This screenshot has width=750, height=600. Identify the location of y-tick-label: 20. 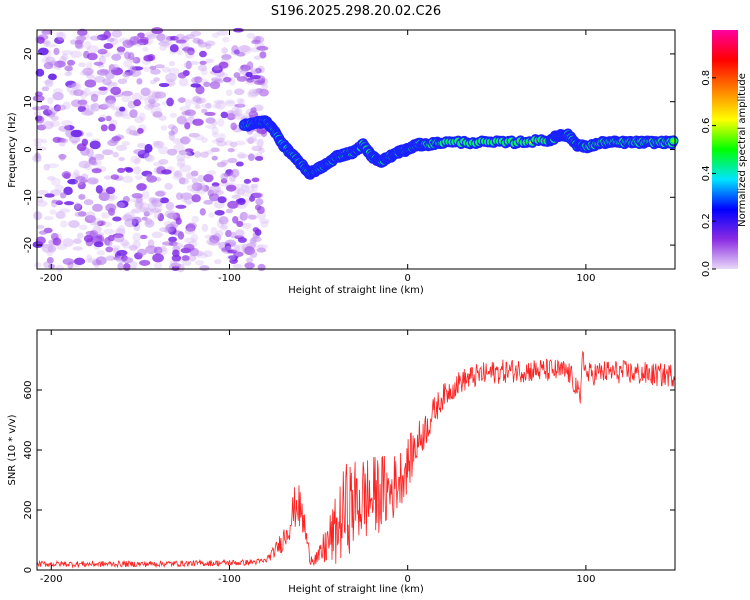
(28, 54).